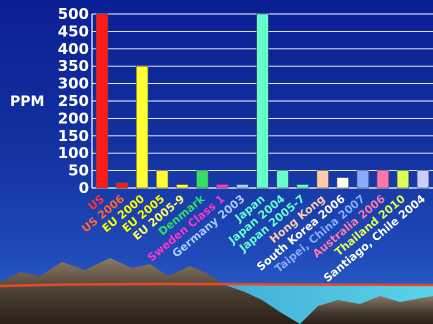 This screenshot has height=324, width=433. Describe the element at coordinates (84, 188) in the screenshot. I see `y-tick-label: 0` at that location.